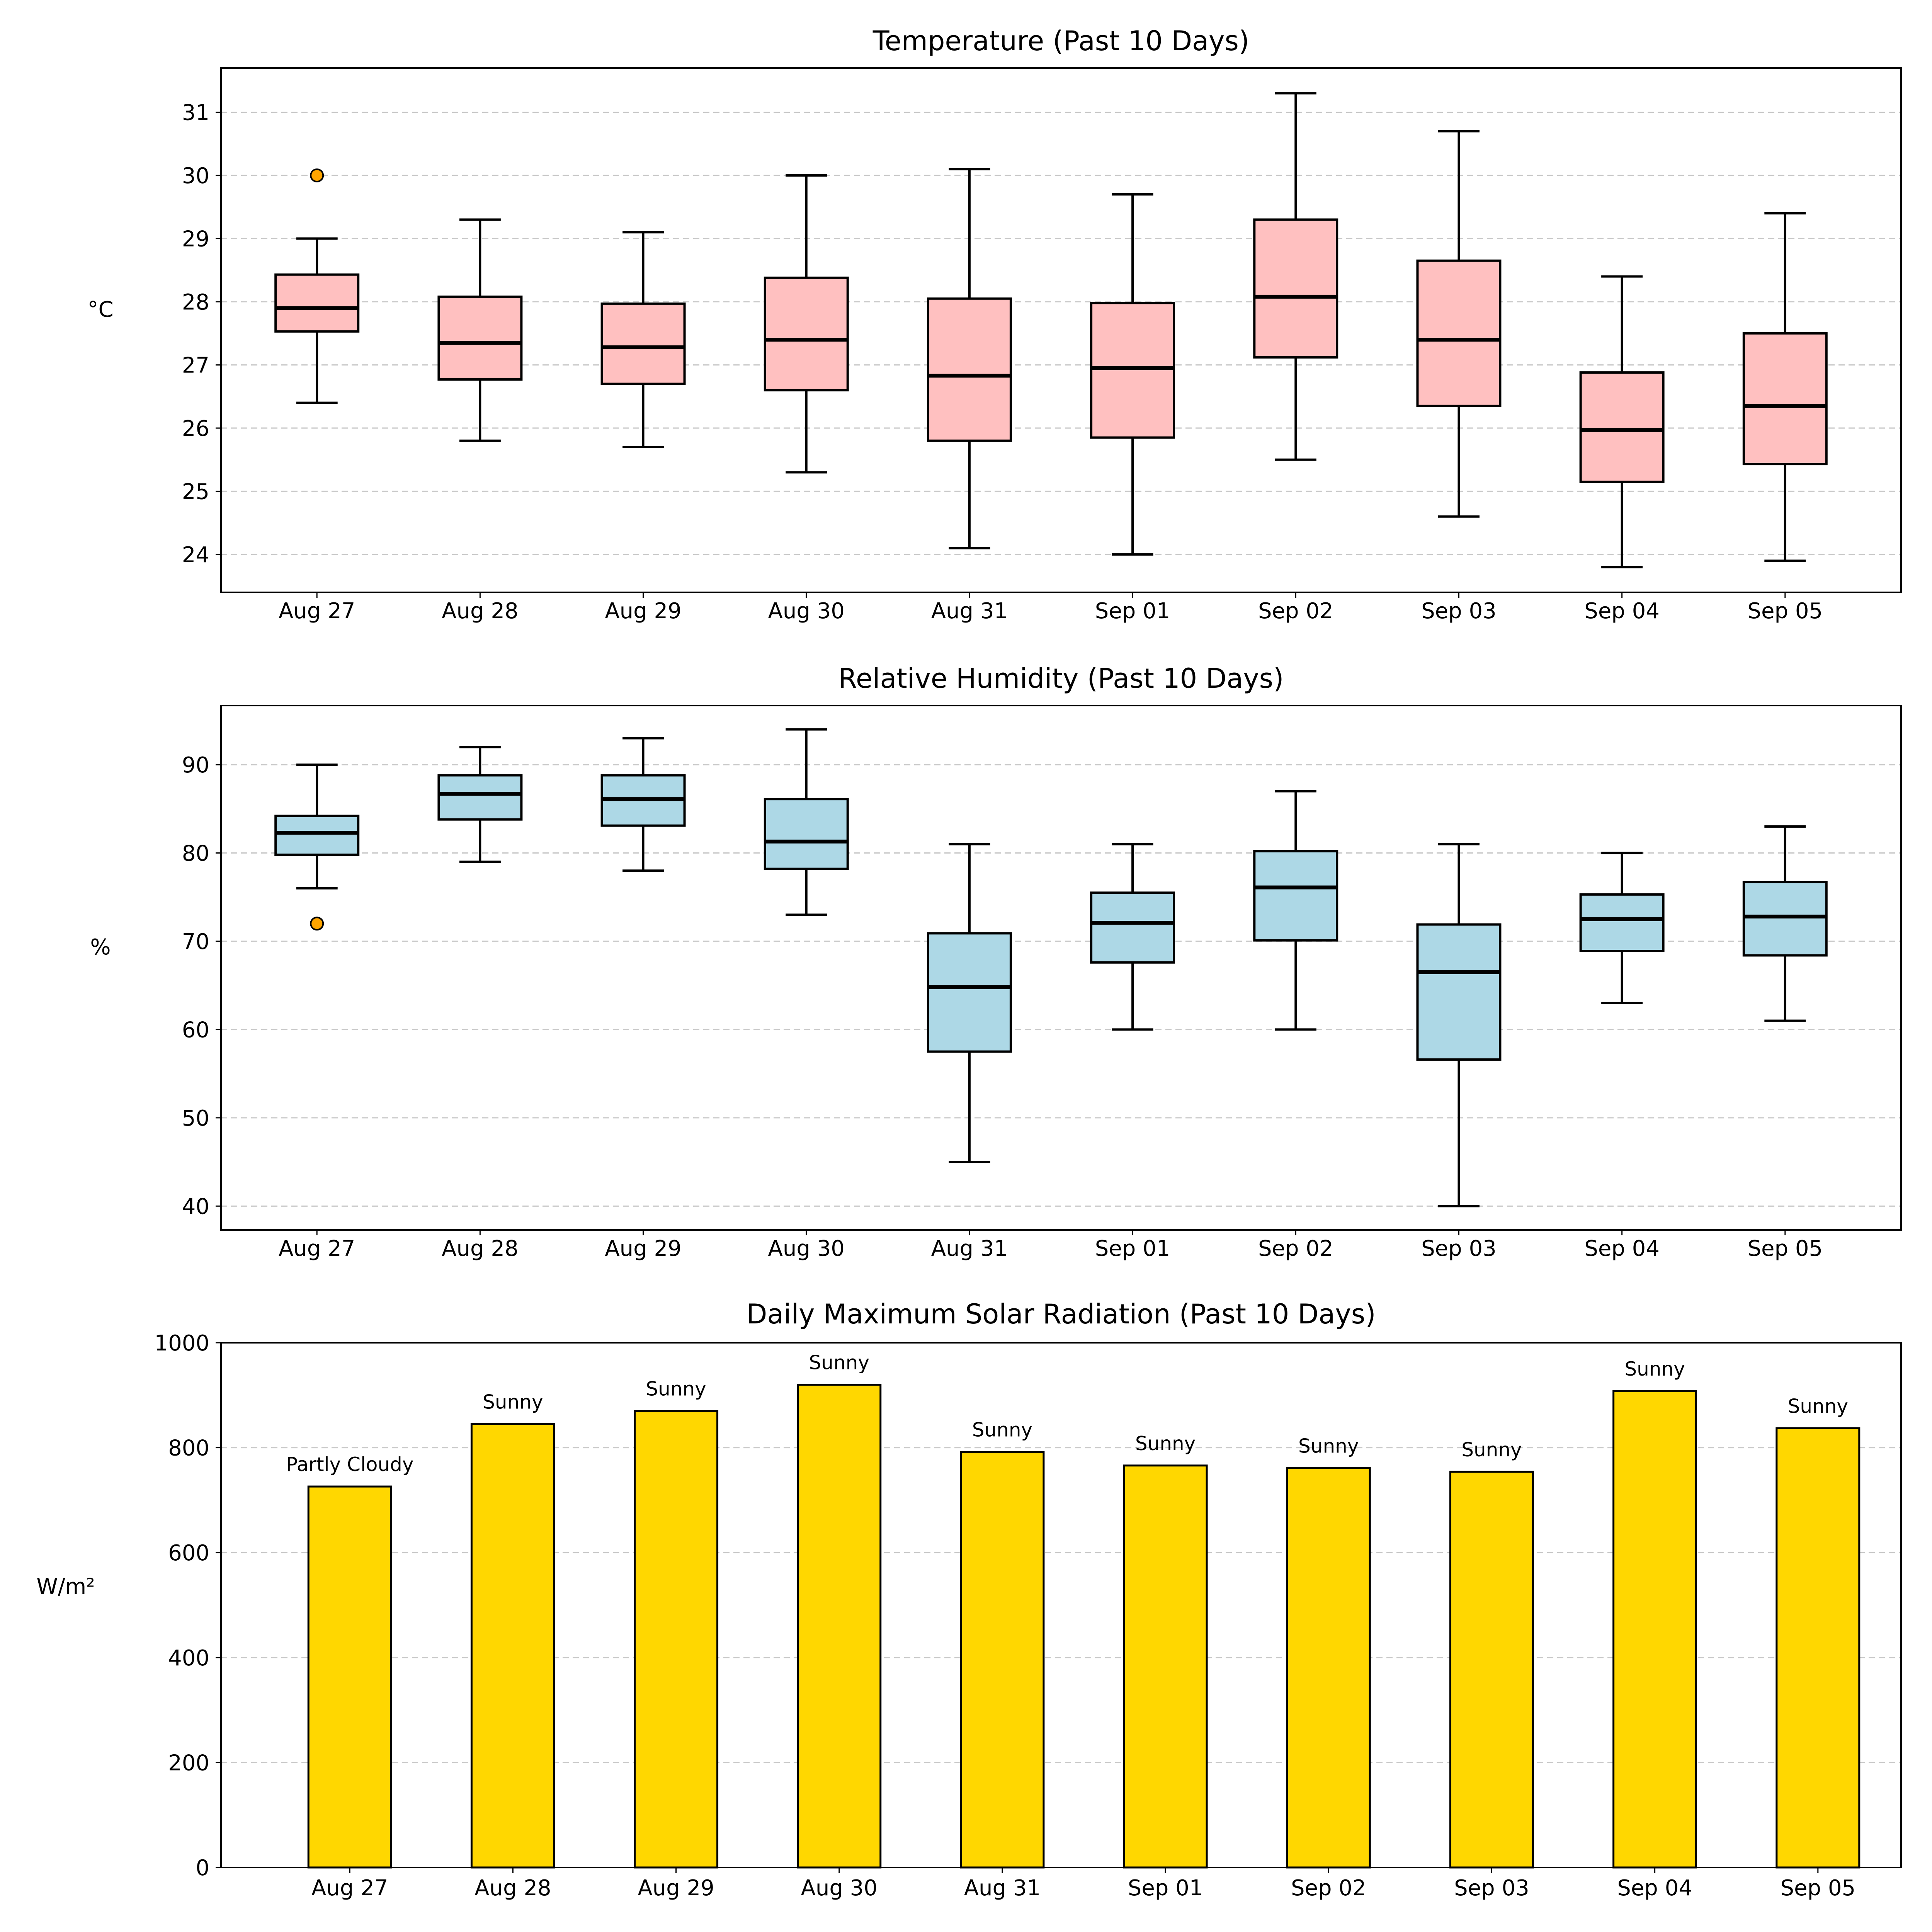 The width and height of the screenshot is (1932, 1932). Describe the element at coordinates (189, 1554) in the screenshot. I see `y-tick-label: 600` at that location.